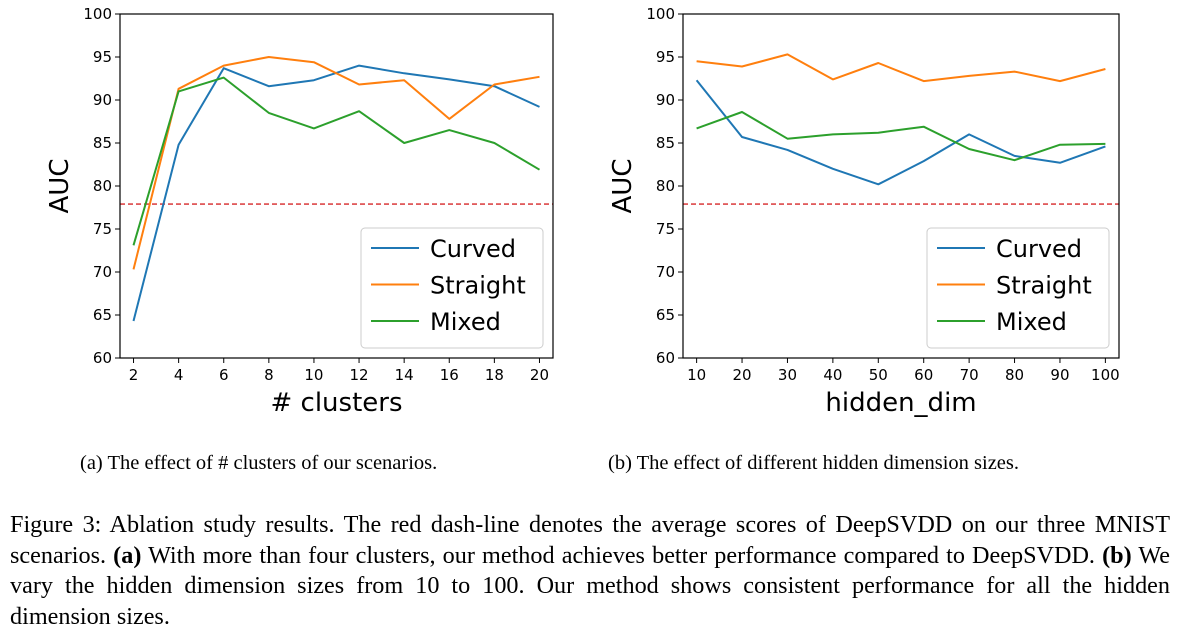  I want to click on x-tick-label: 60, so click(923, 375).